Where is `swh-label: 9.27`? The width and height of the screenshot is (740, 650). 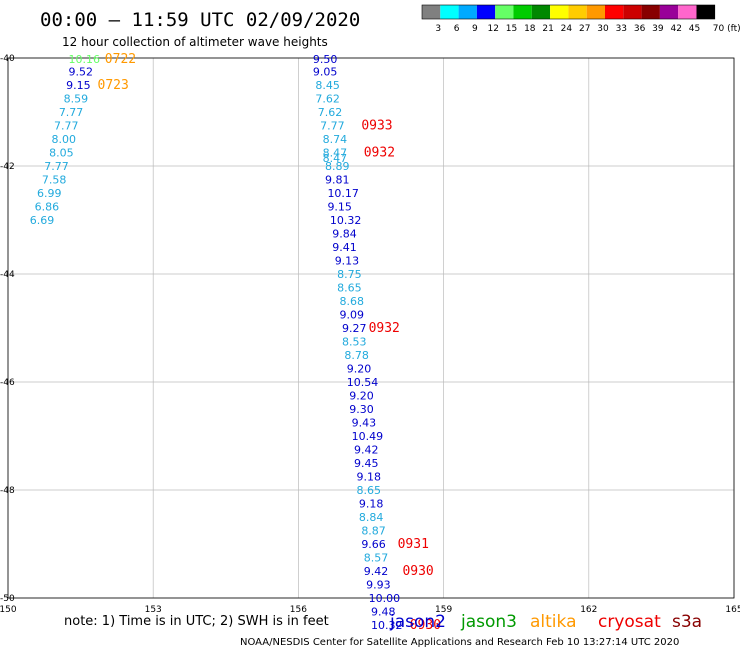
swh-label: 9.27 is located at coordinates (354, 328).